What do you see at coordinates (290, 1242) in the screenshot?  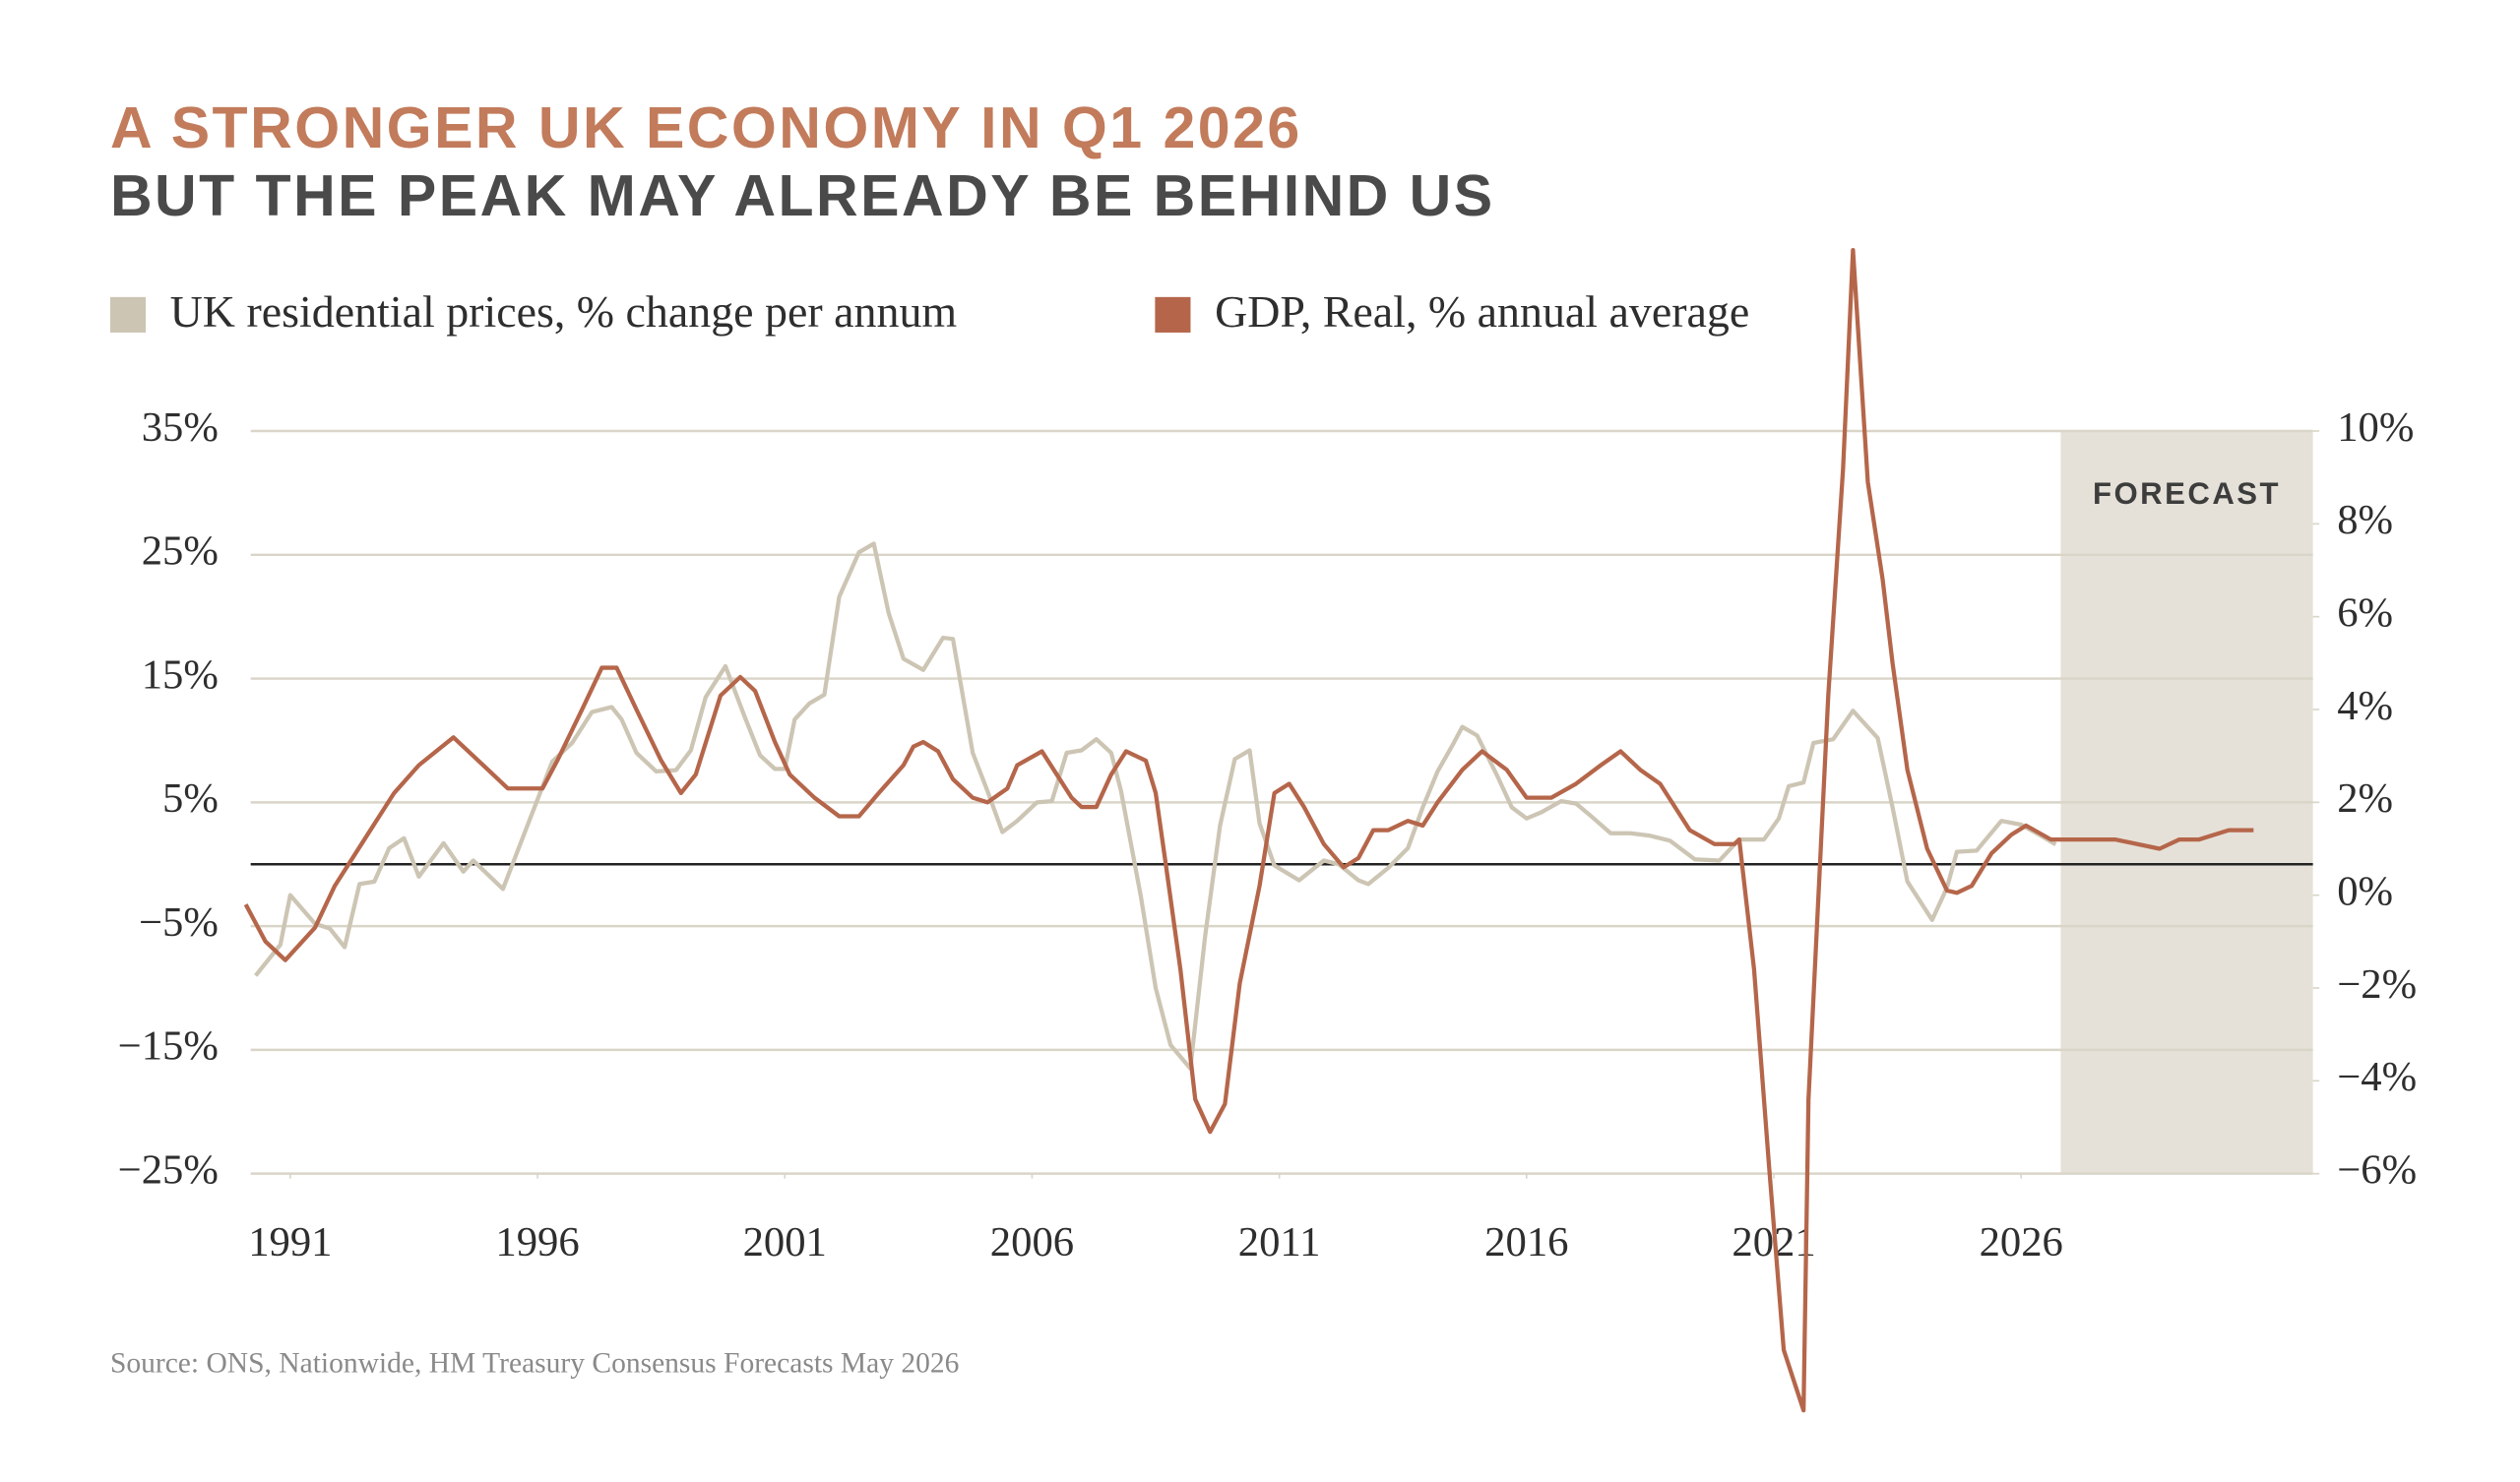 I see `x-tick-label: 1991` at bounding box center [290, 1242].